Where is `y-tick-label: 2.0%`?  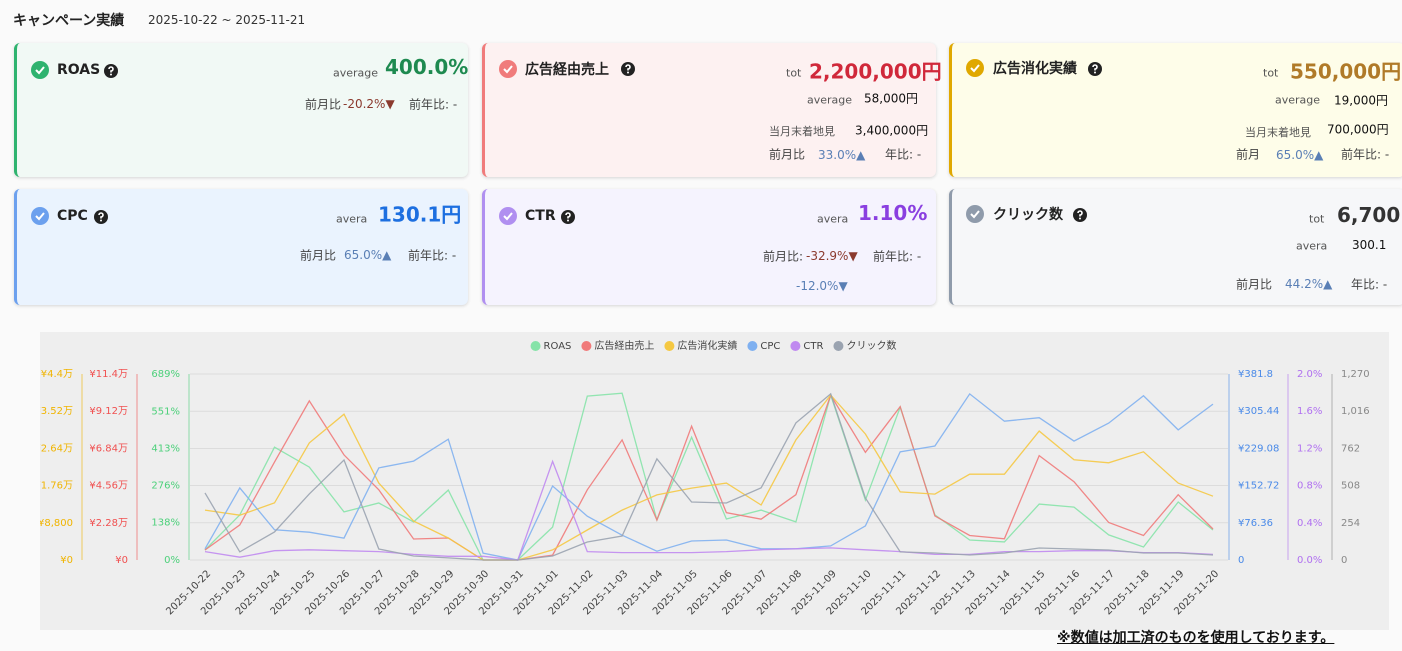
y-tick-label: 2.0% is located at coordinates (1309, 374).